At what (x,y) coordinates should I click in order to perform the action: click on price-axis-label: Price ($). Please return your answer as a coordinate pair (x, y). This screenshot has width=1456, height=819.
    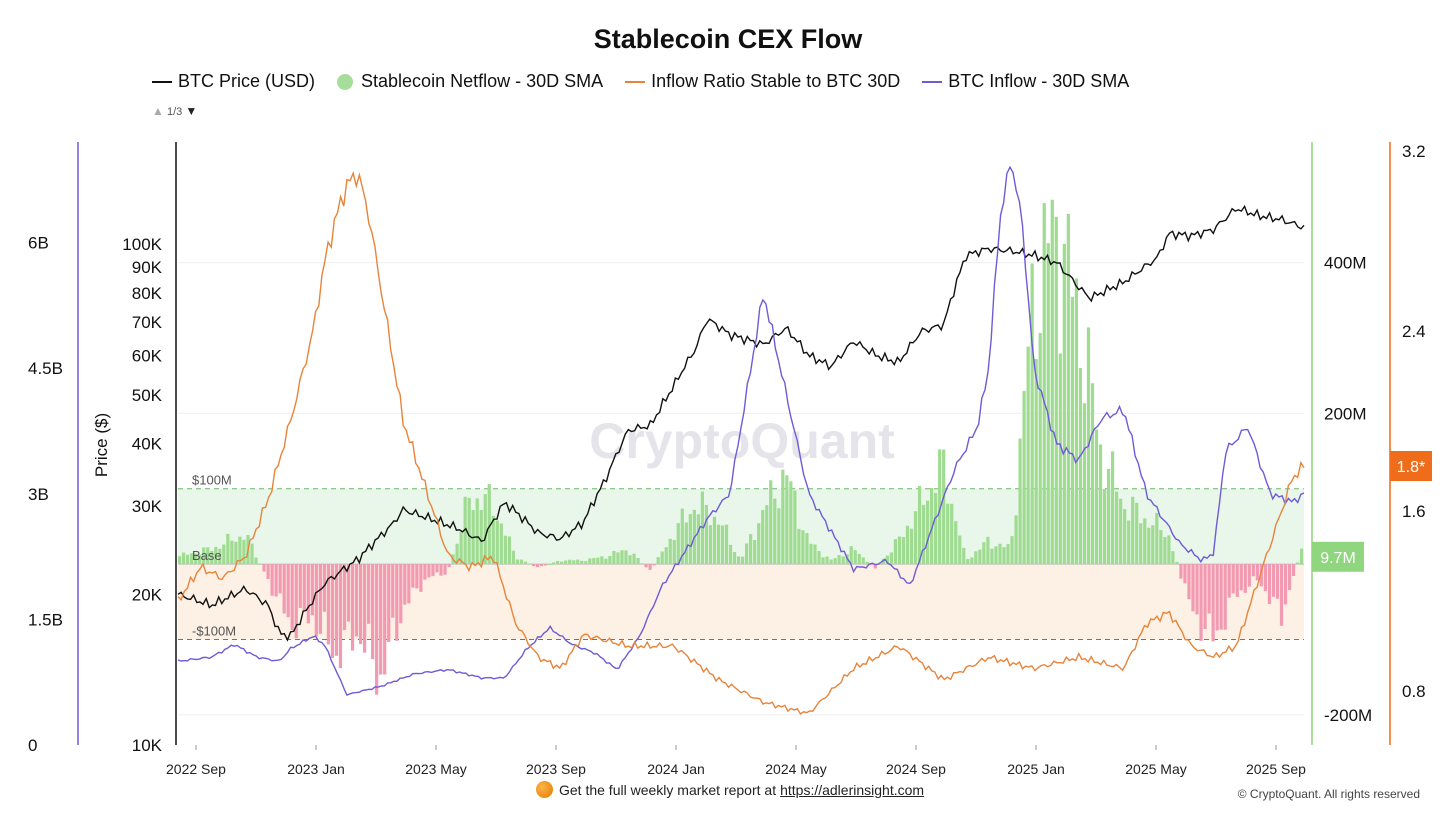
    Looking at the image, I should click on (101, 445).